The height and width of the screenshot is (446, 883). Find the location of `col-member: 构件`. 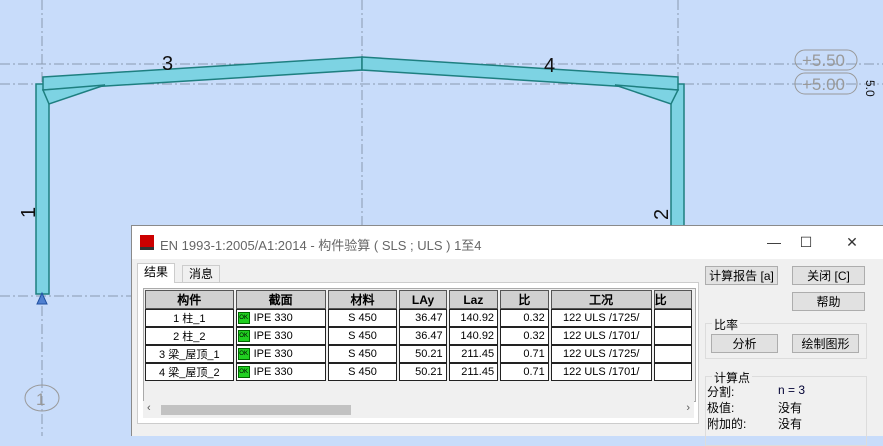

col-member: 构件 is located at coordinates (189, 299).